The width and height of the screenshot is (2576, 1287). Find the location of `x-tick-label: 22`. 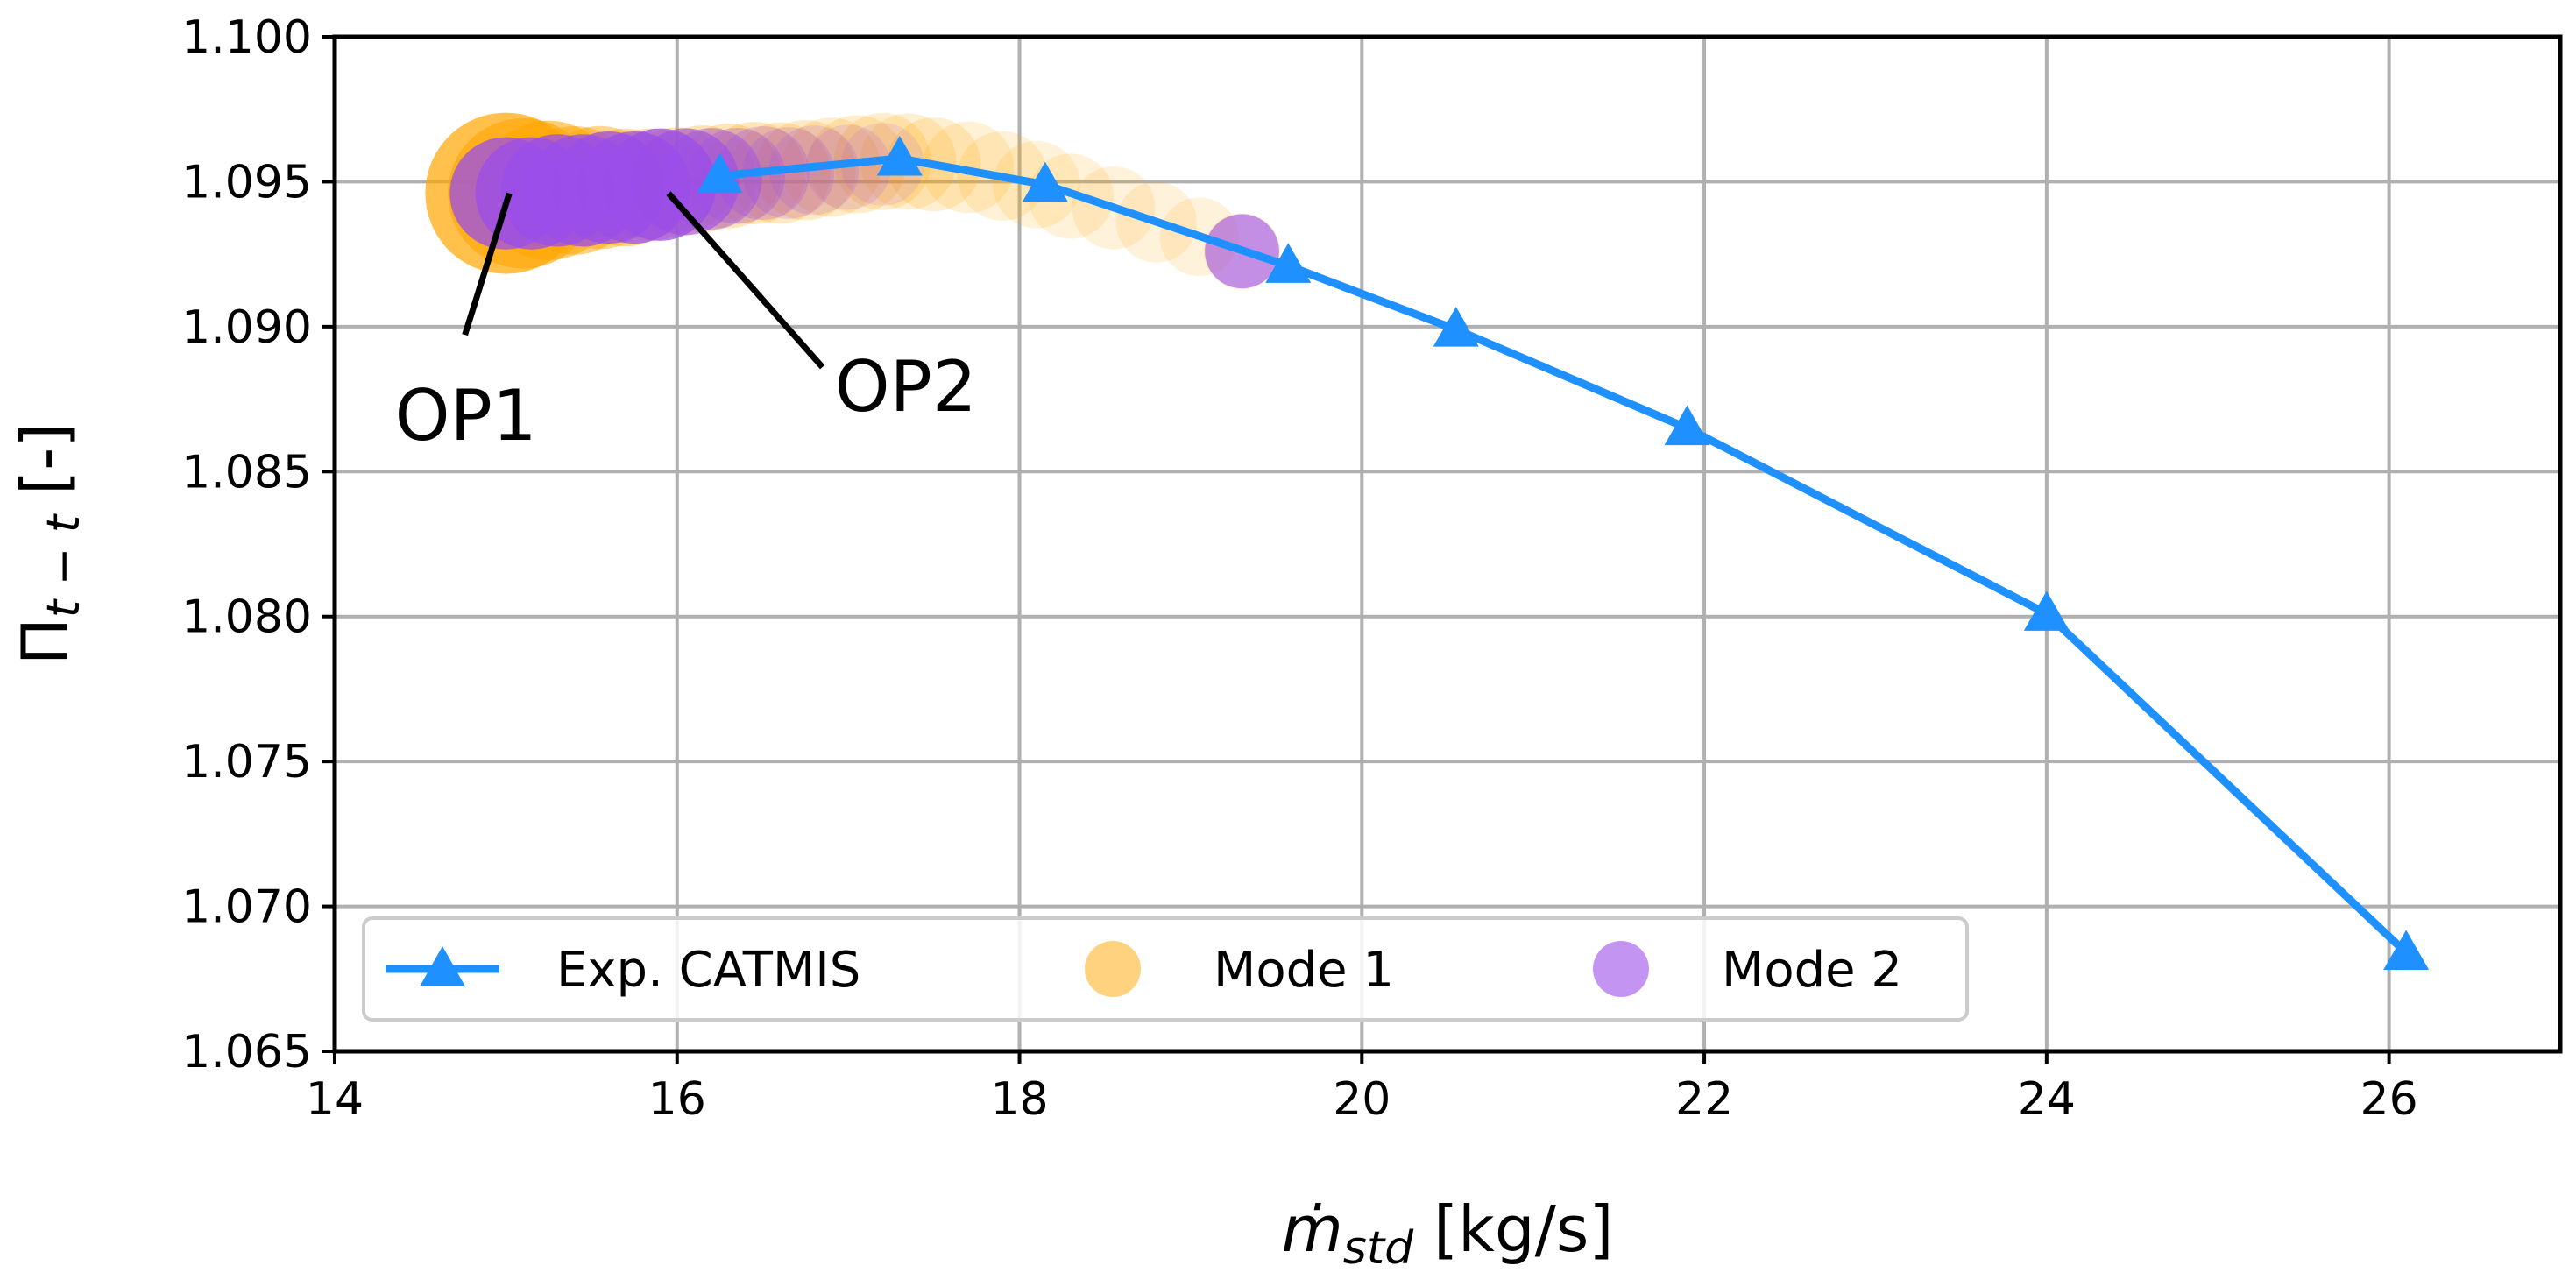

x-tick-label: 22 is located at coordinates (1704, 1099).